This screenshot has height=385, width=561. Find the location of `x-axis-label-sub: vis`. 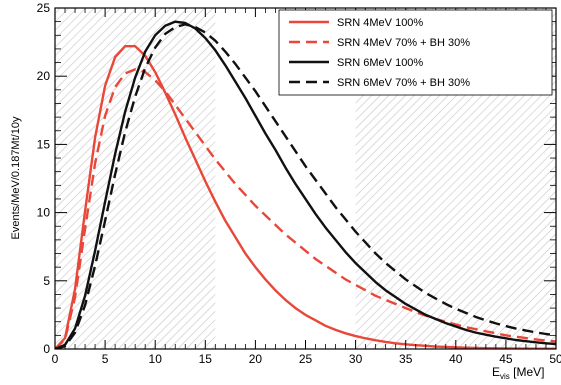

x-axis-label-sub: vis is located at coordinates (505, 376).